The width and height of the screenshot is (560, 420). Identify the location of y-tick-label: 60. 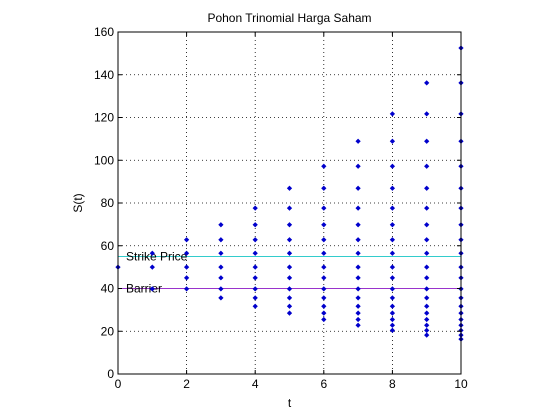
(108, 246).